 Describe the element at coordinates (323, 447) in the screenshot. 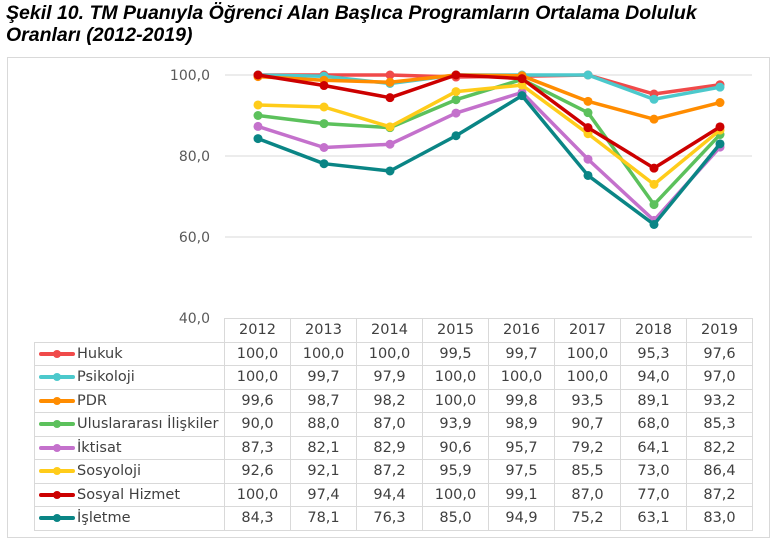

I see `data-value-cell: 82,1` at that location.